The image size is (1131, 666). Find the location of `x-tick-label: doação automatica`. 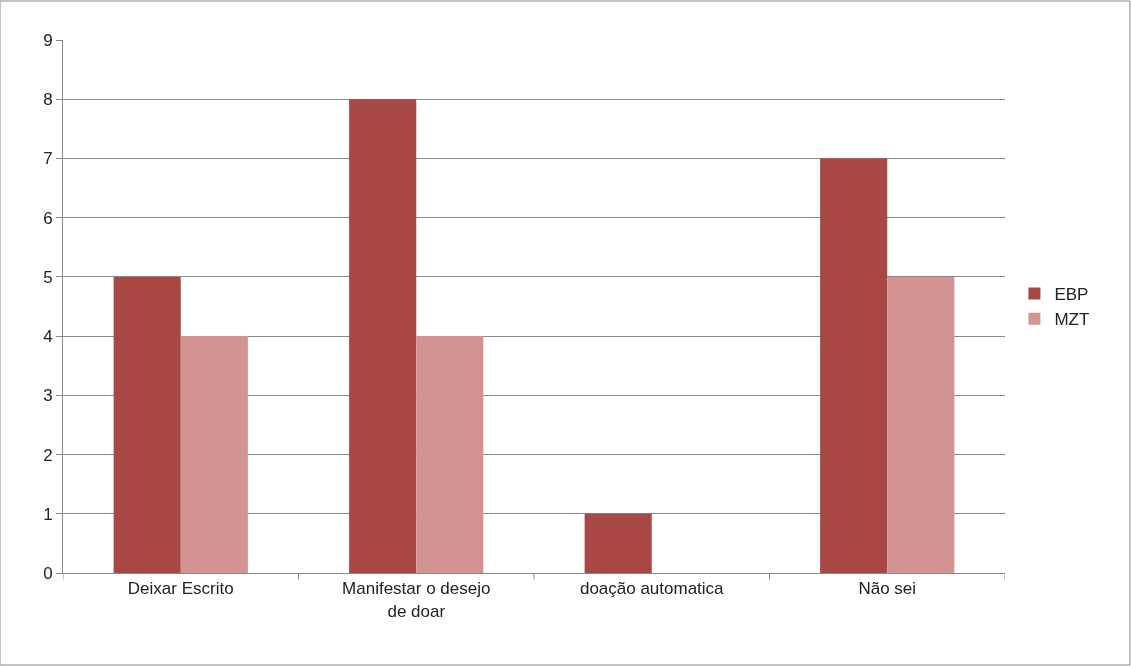

x-tick-label: doação automatica is located at coordinates (652, 589).